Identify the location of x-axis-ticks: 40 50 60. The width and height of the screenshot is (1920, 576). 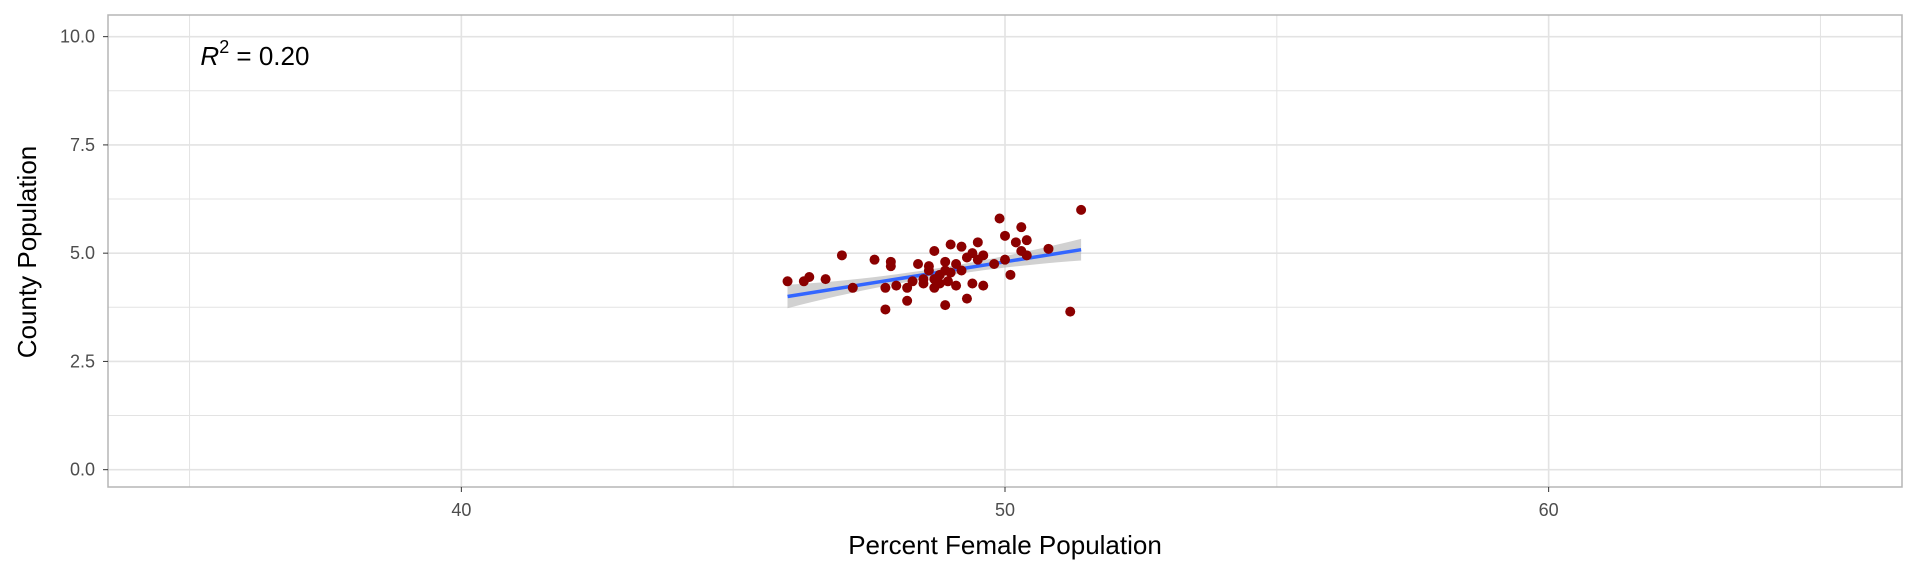
(1005, 503).